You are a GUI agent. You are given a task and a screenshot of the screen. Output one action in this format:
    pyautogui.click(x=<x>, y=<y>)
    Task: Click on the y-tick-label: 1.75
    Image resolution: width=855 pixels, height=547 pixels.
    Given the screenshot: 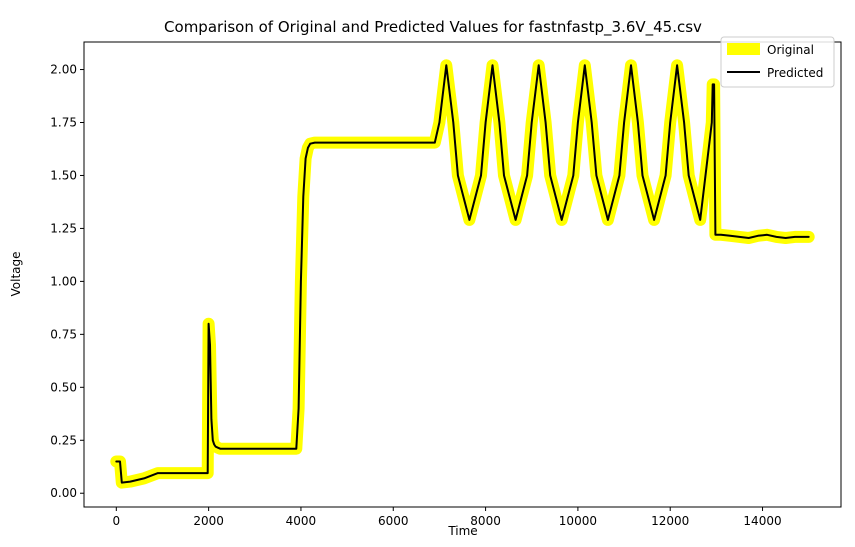 What is the action you would take?
    pyautogui.click(x=63, y=123)
    